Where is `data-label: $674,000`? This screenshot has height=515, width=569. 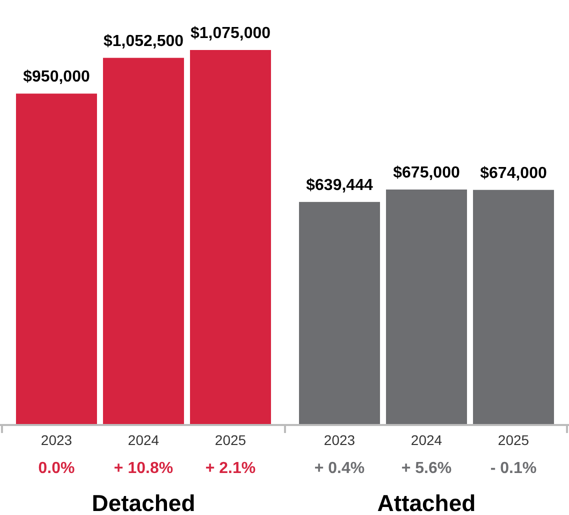 data-label: $674,000 is located at coordinates (513, 173).